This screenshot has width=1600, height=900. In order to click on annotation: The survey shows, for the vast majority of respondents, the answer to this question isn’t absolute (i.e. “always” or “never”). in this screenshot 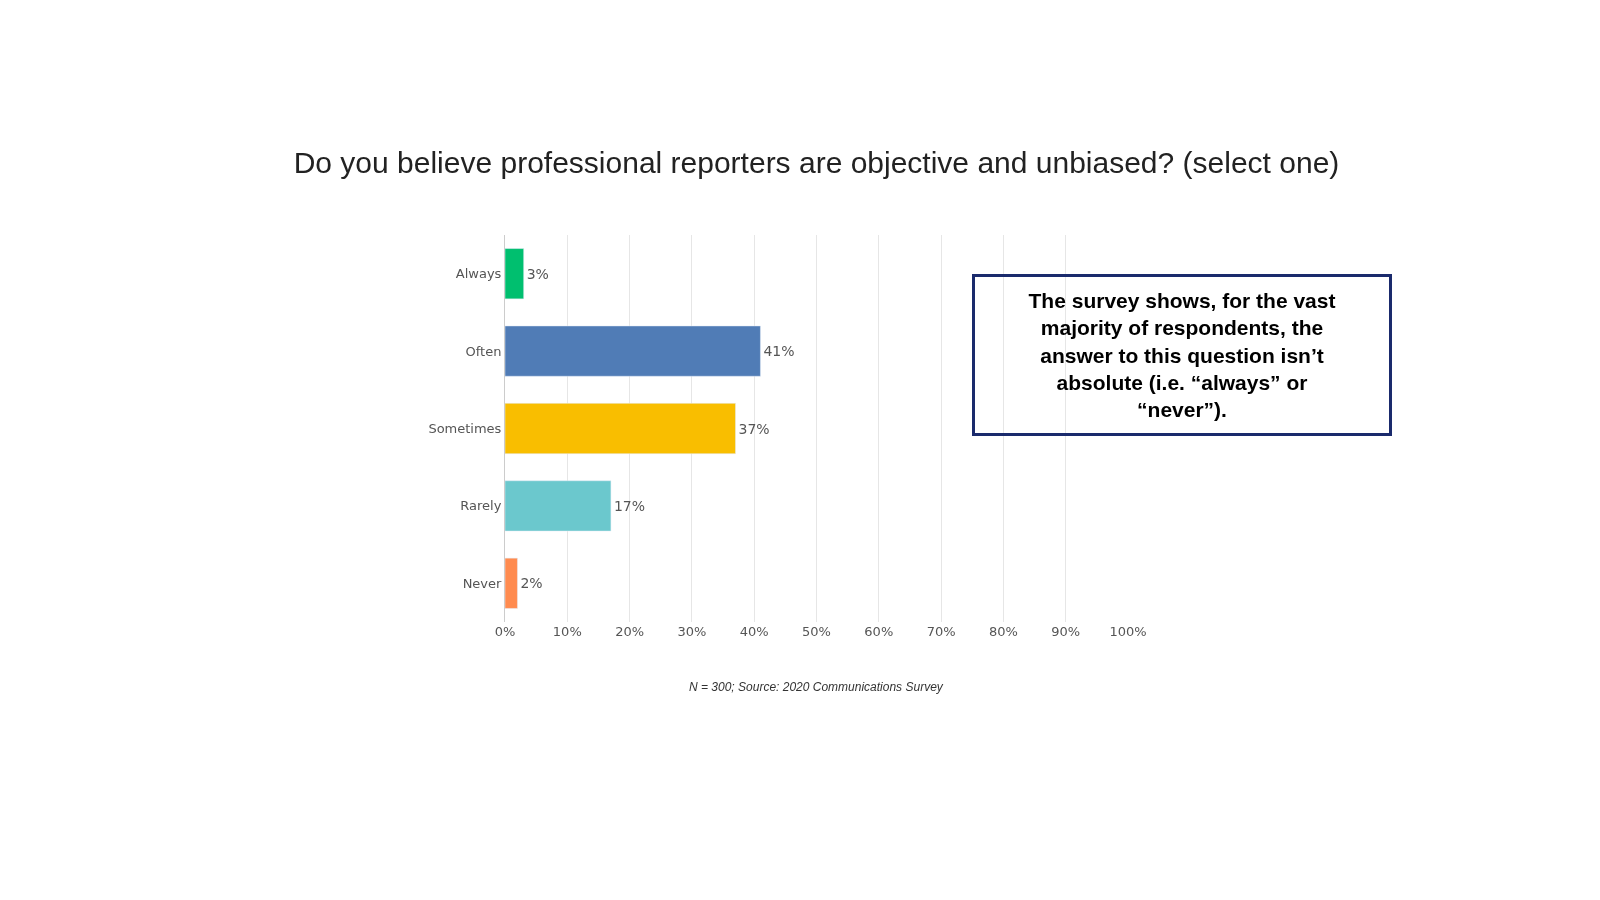, I will do `click(1182, 355)`.